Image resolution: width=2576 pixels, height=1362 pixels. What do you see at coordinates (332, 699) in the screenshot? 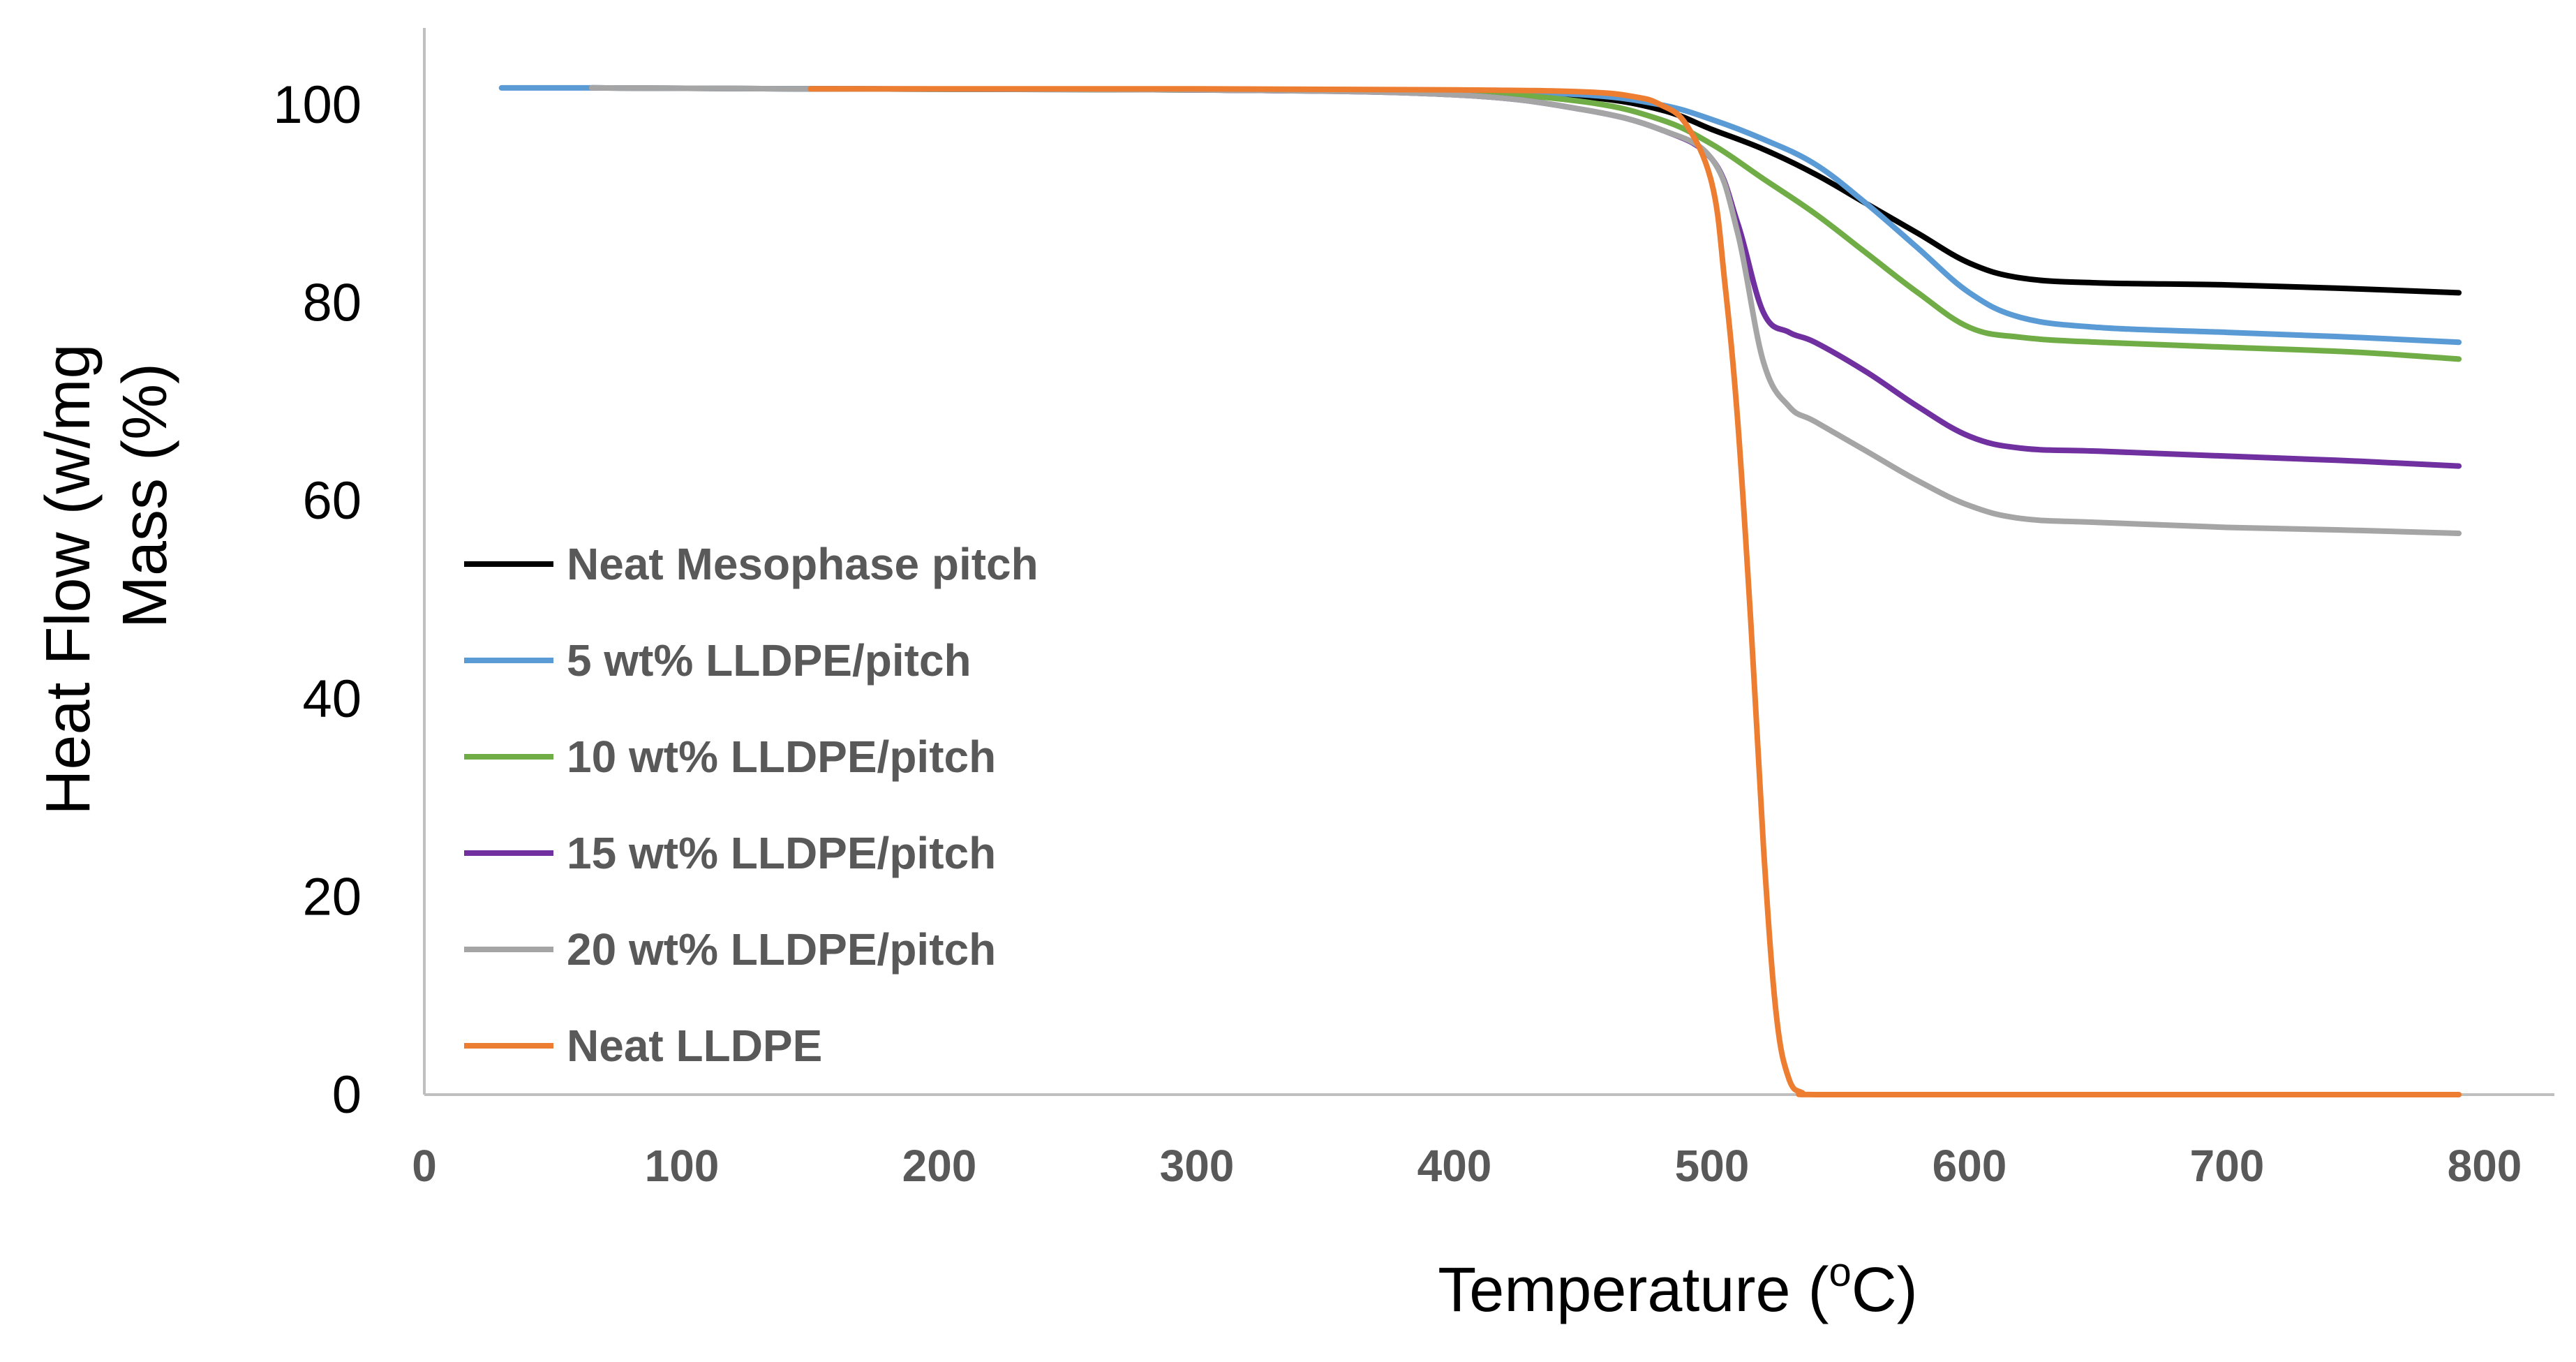
I see `y-tick-label: 40` at bounding box center [332, 699].